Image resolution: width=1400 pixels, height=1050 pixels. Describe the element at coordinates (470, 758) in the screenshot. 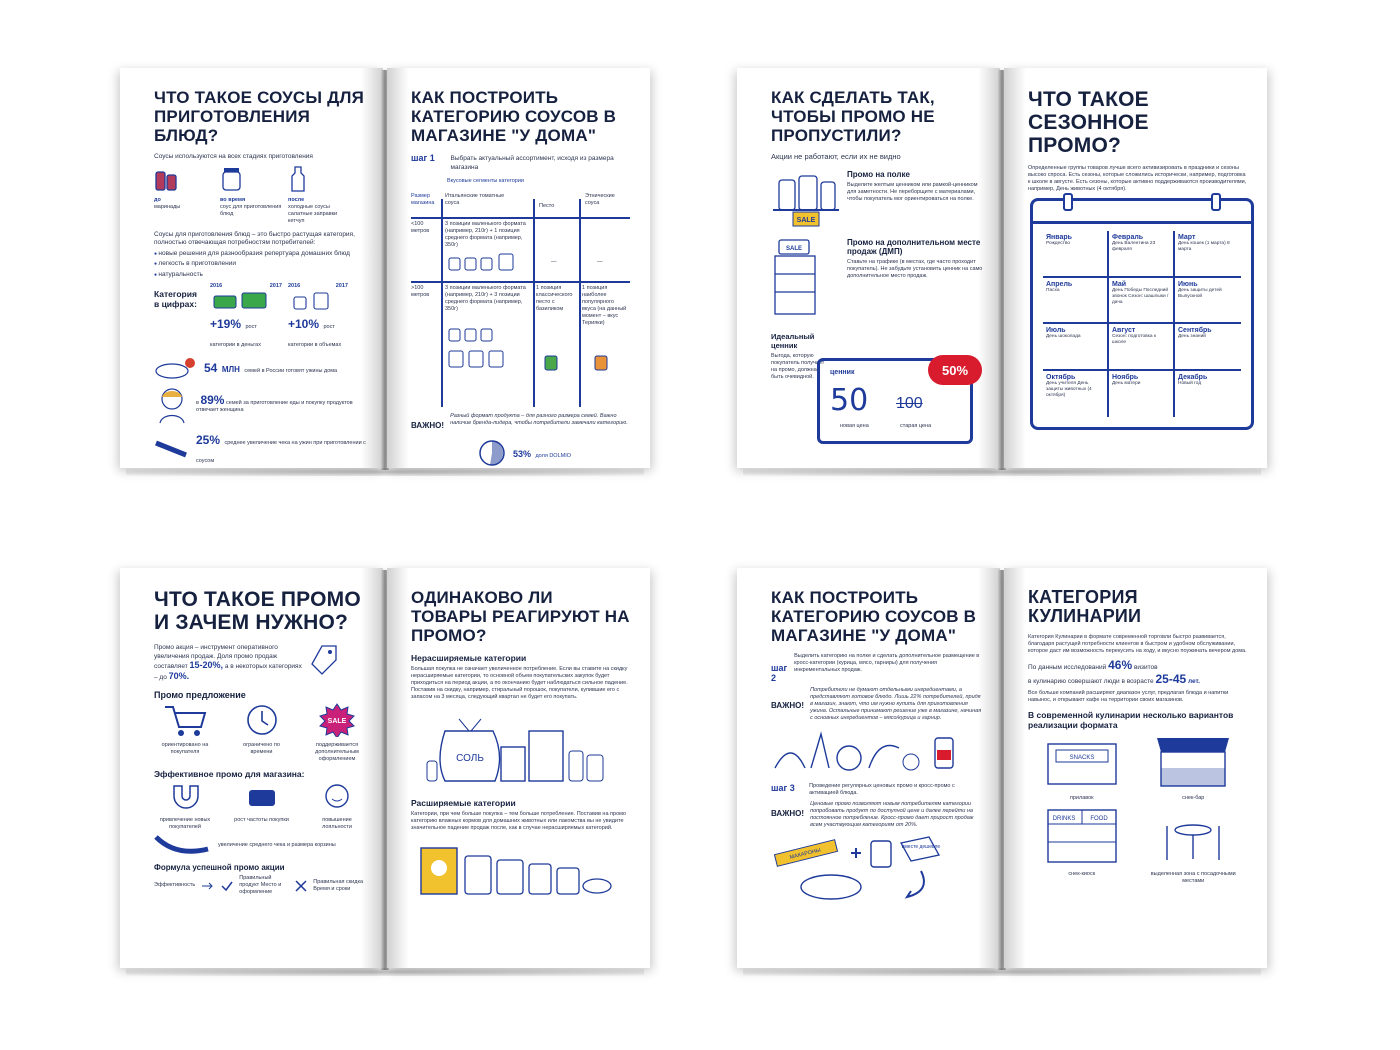

I see `salt-bag-text: СОЛЬ` at that location.